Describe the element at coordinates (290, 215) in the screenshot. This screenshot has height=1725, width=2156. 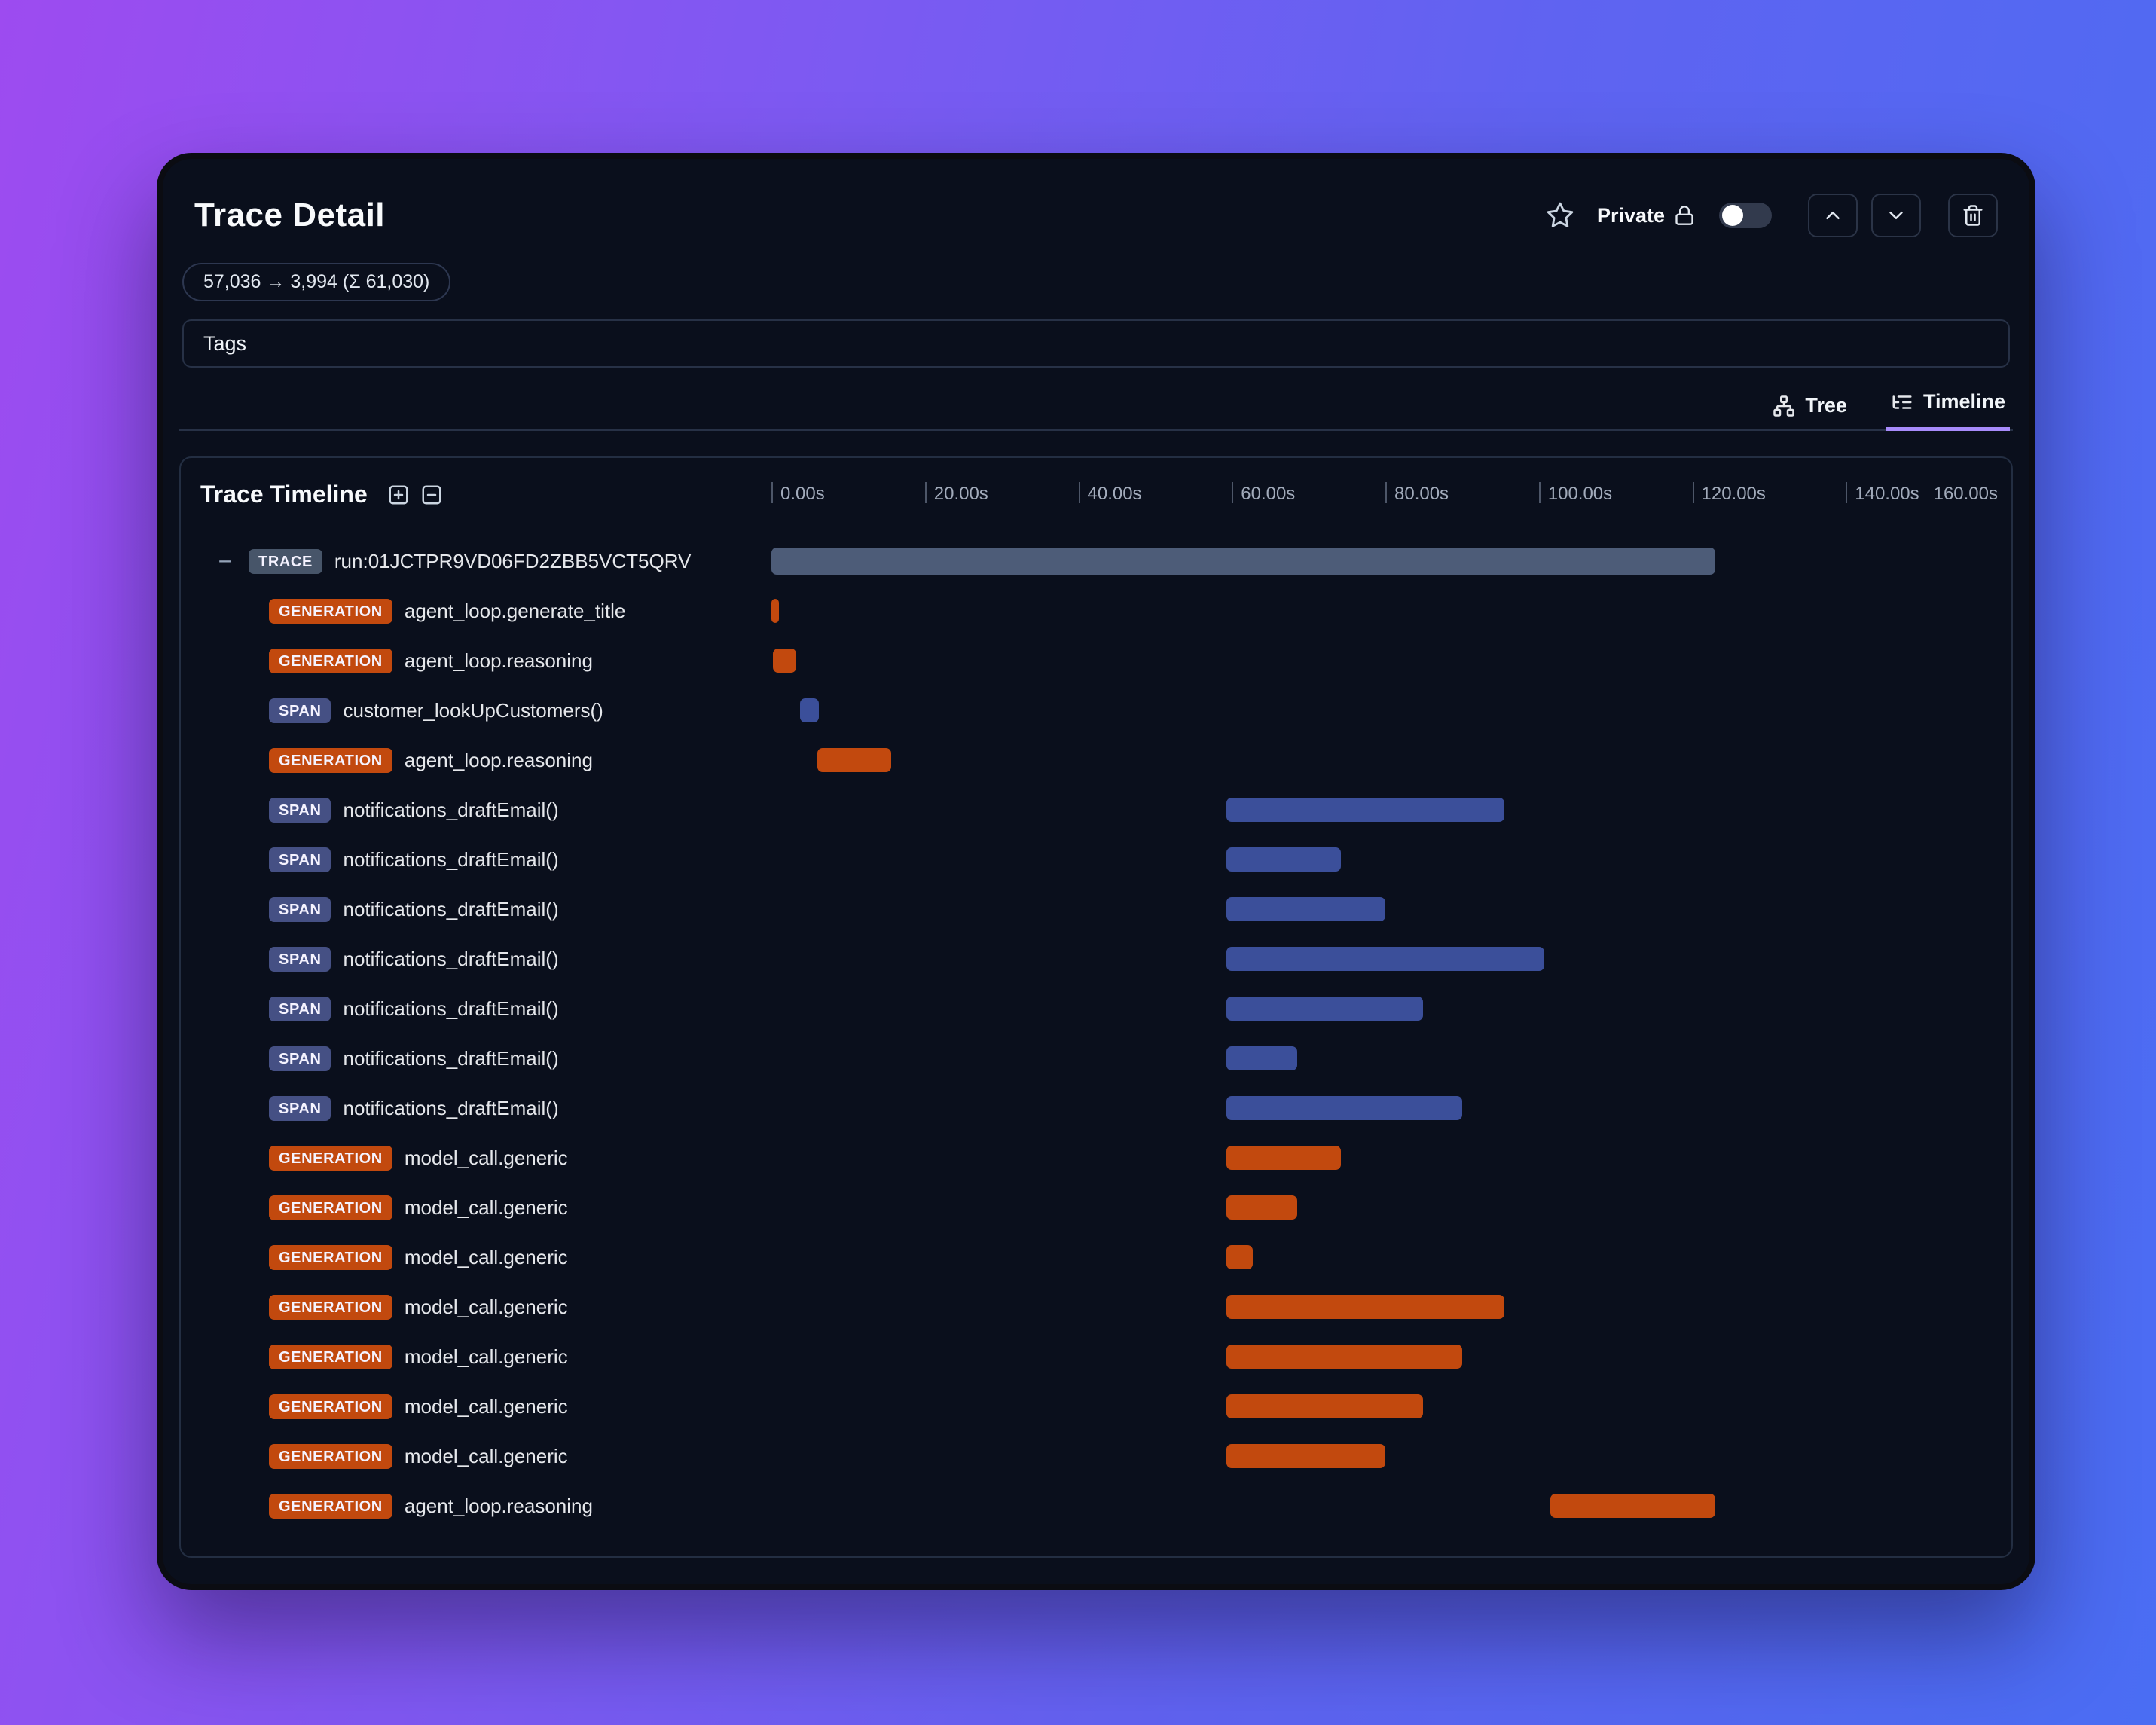
I see `page-title: Trace Detail` at that location.